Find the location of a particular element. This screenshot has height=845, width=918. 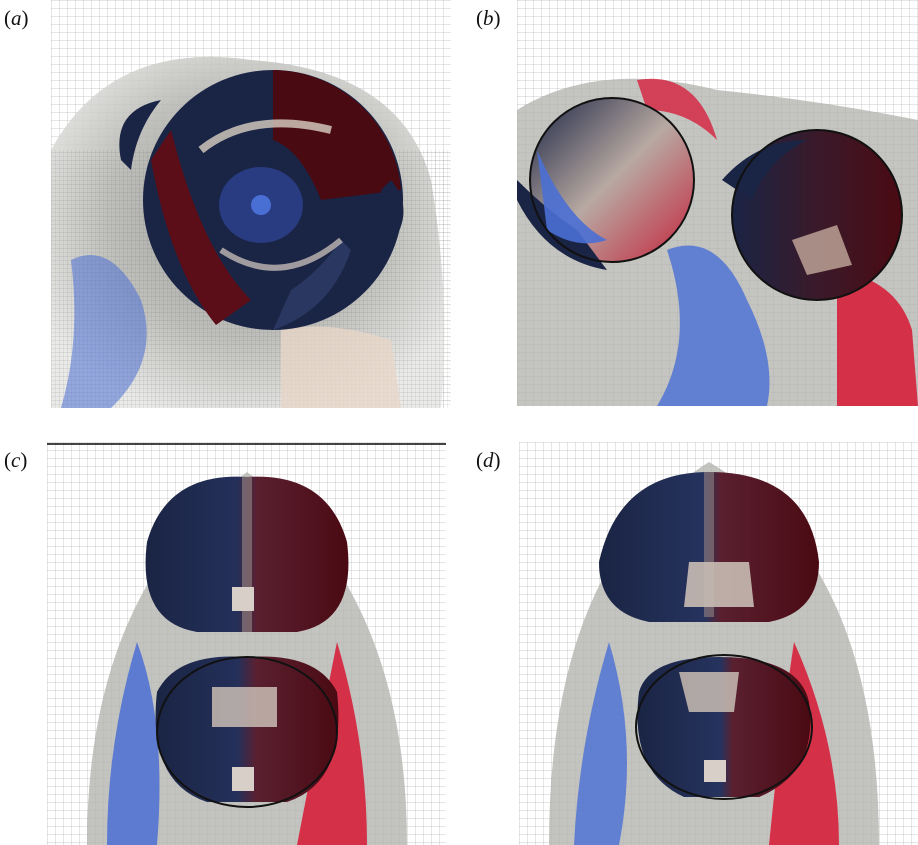

panel-label-b: (b) is located at coordinates (488, 18).